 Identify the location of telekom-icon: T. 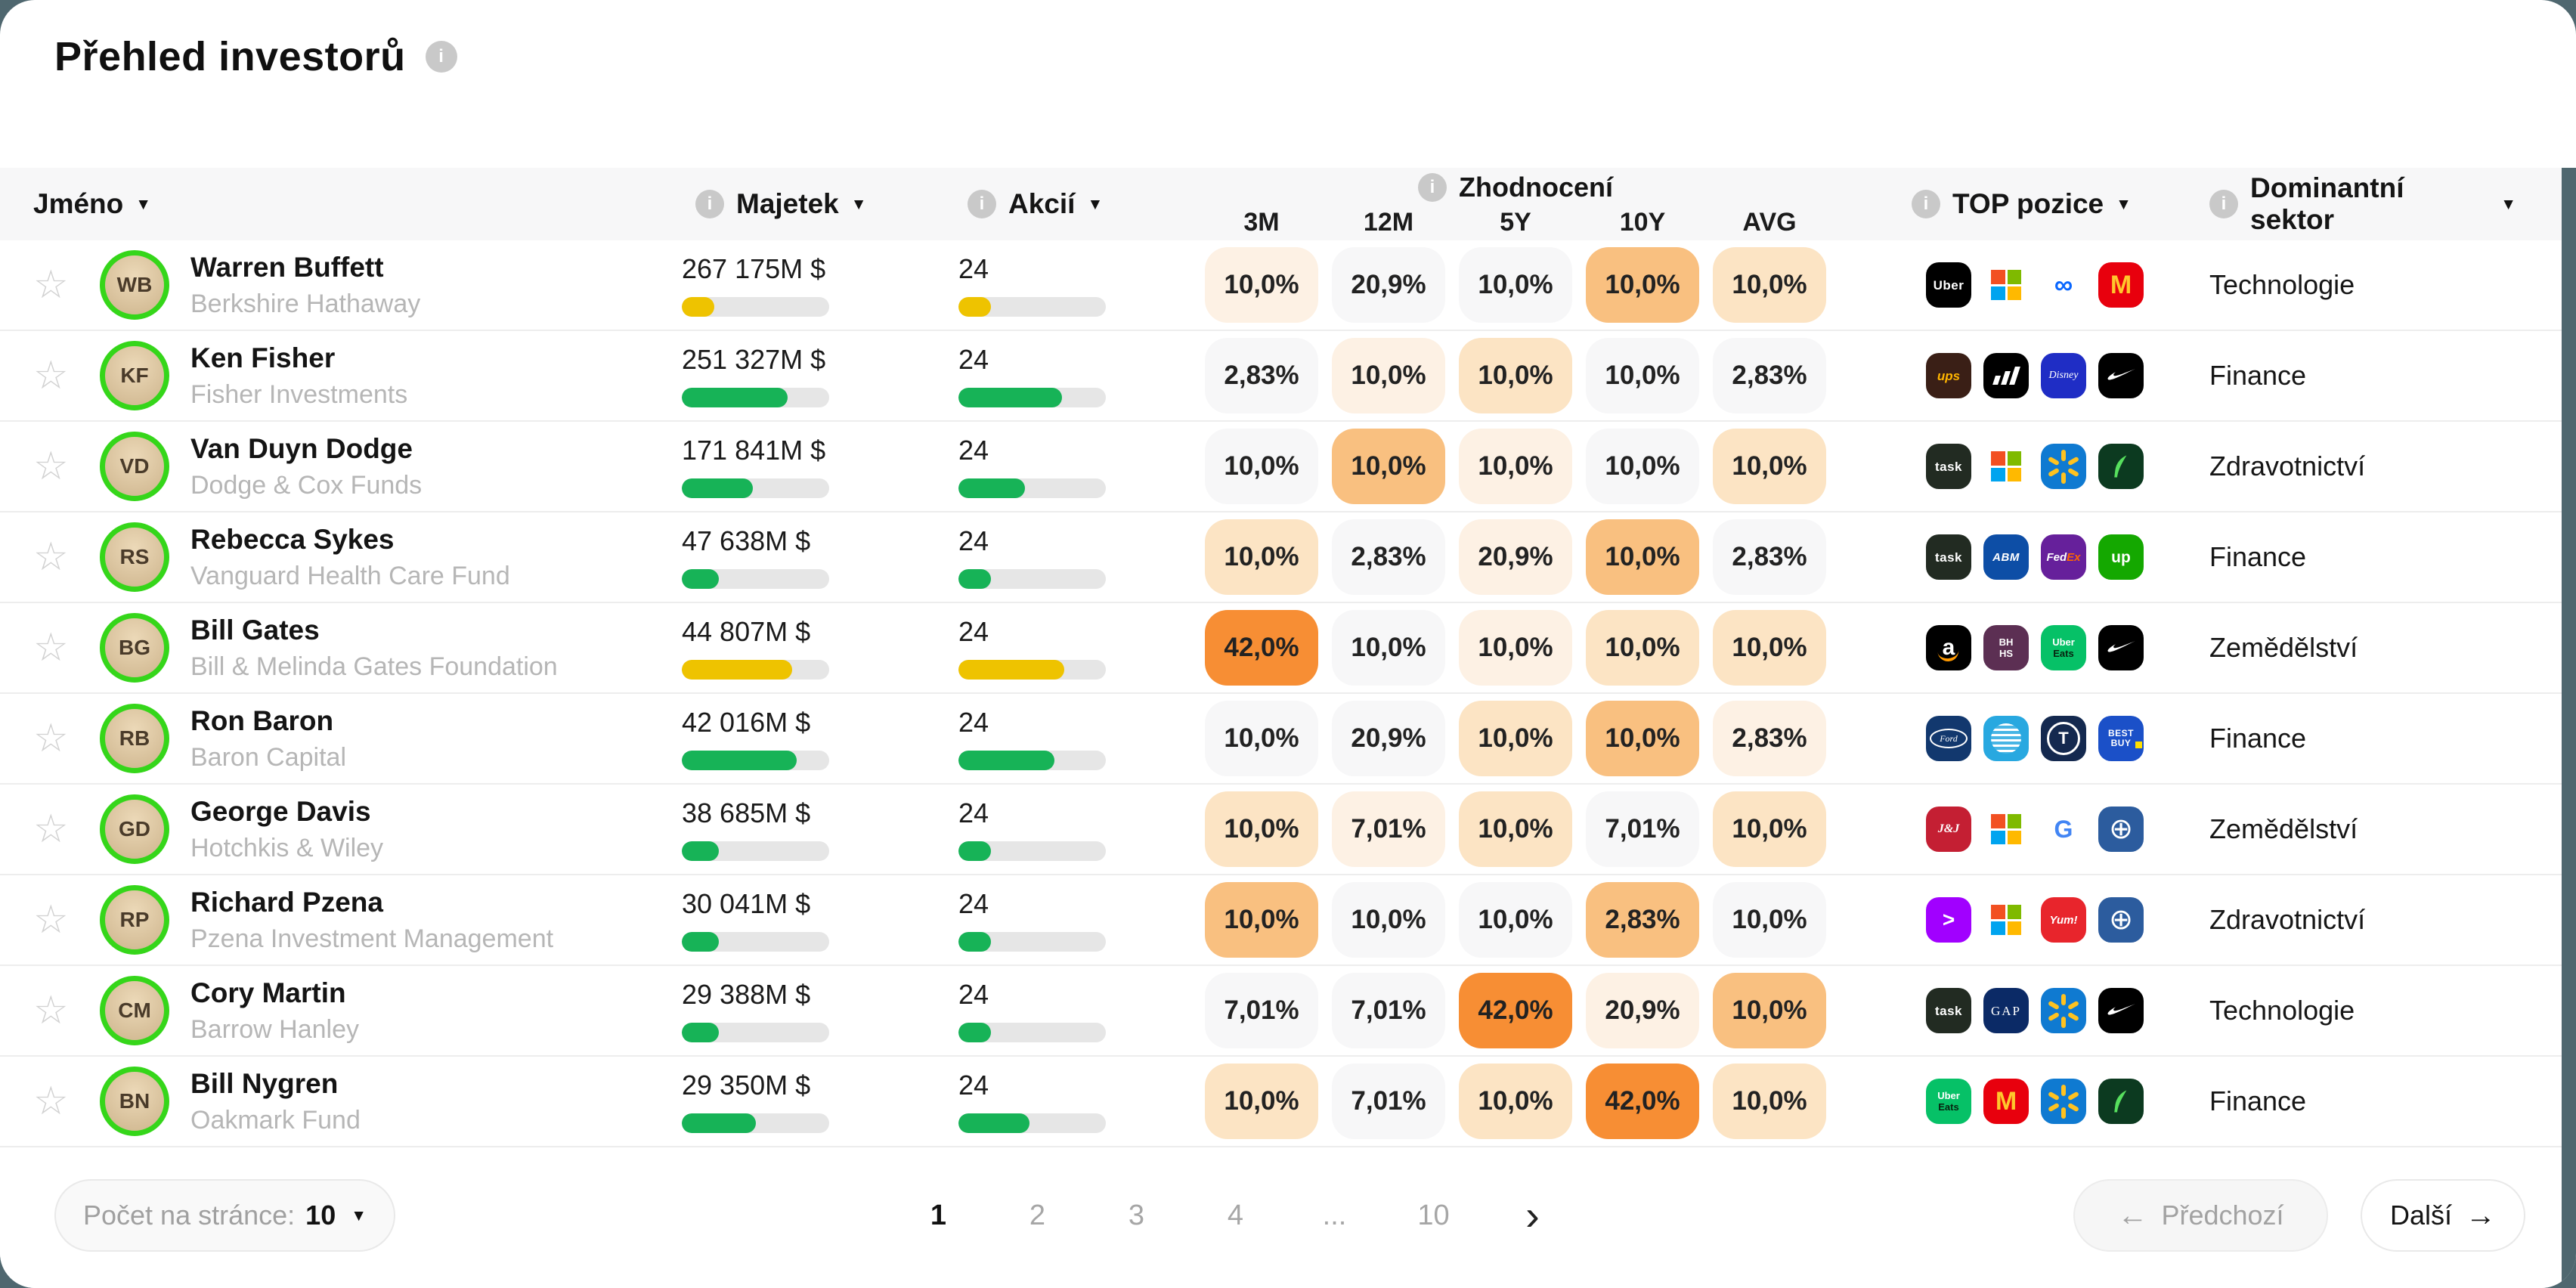
(2063, 738).